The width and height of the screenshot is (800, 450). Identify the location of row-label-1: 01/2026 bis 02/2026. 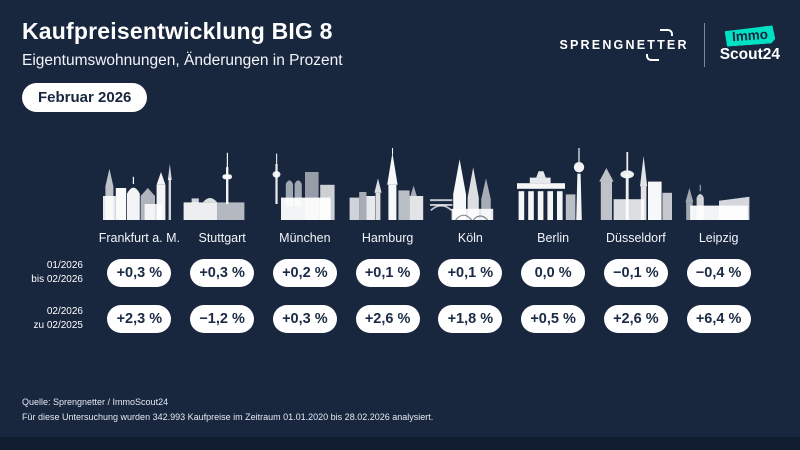
(56, 273).